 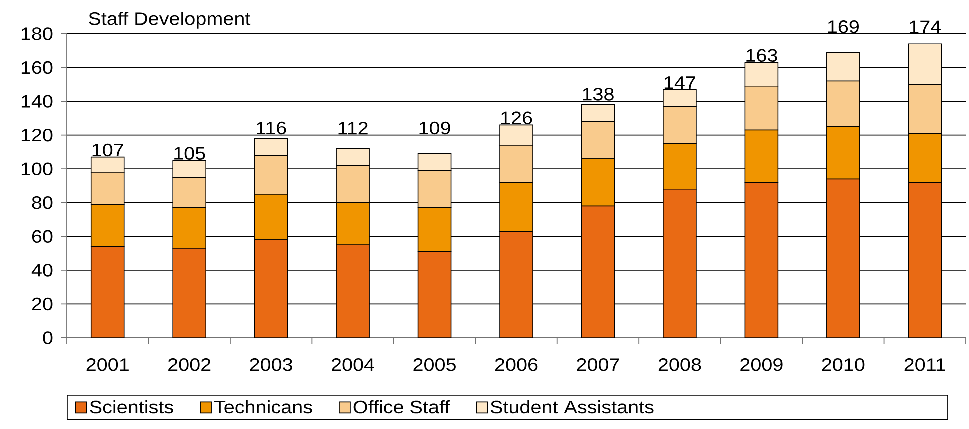 What do you see at coordinates (435, 128) in the screenshot?
I see `total-label: 109` at bounding box center [435, 128].